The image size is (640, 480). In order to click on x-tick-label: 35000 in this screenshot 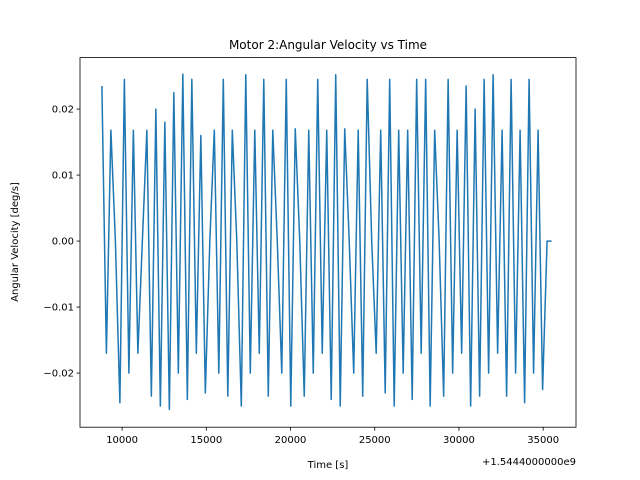, I will do `click(543, 440)`.